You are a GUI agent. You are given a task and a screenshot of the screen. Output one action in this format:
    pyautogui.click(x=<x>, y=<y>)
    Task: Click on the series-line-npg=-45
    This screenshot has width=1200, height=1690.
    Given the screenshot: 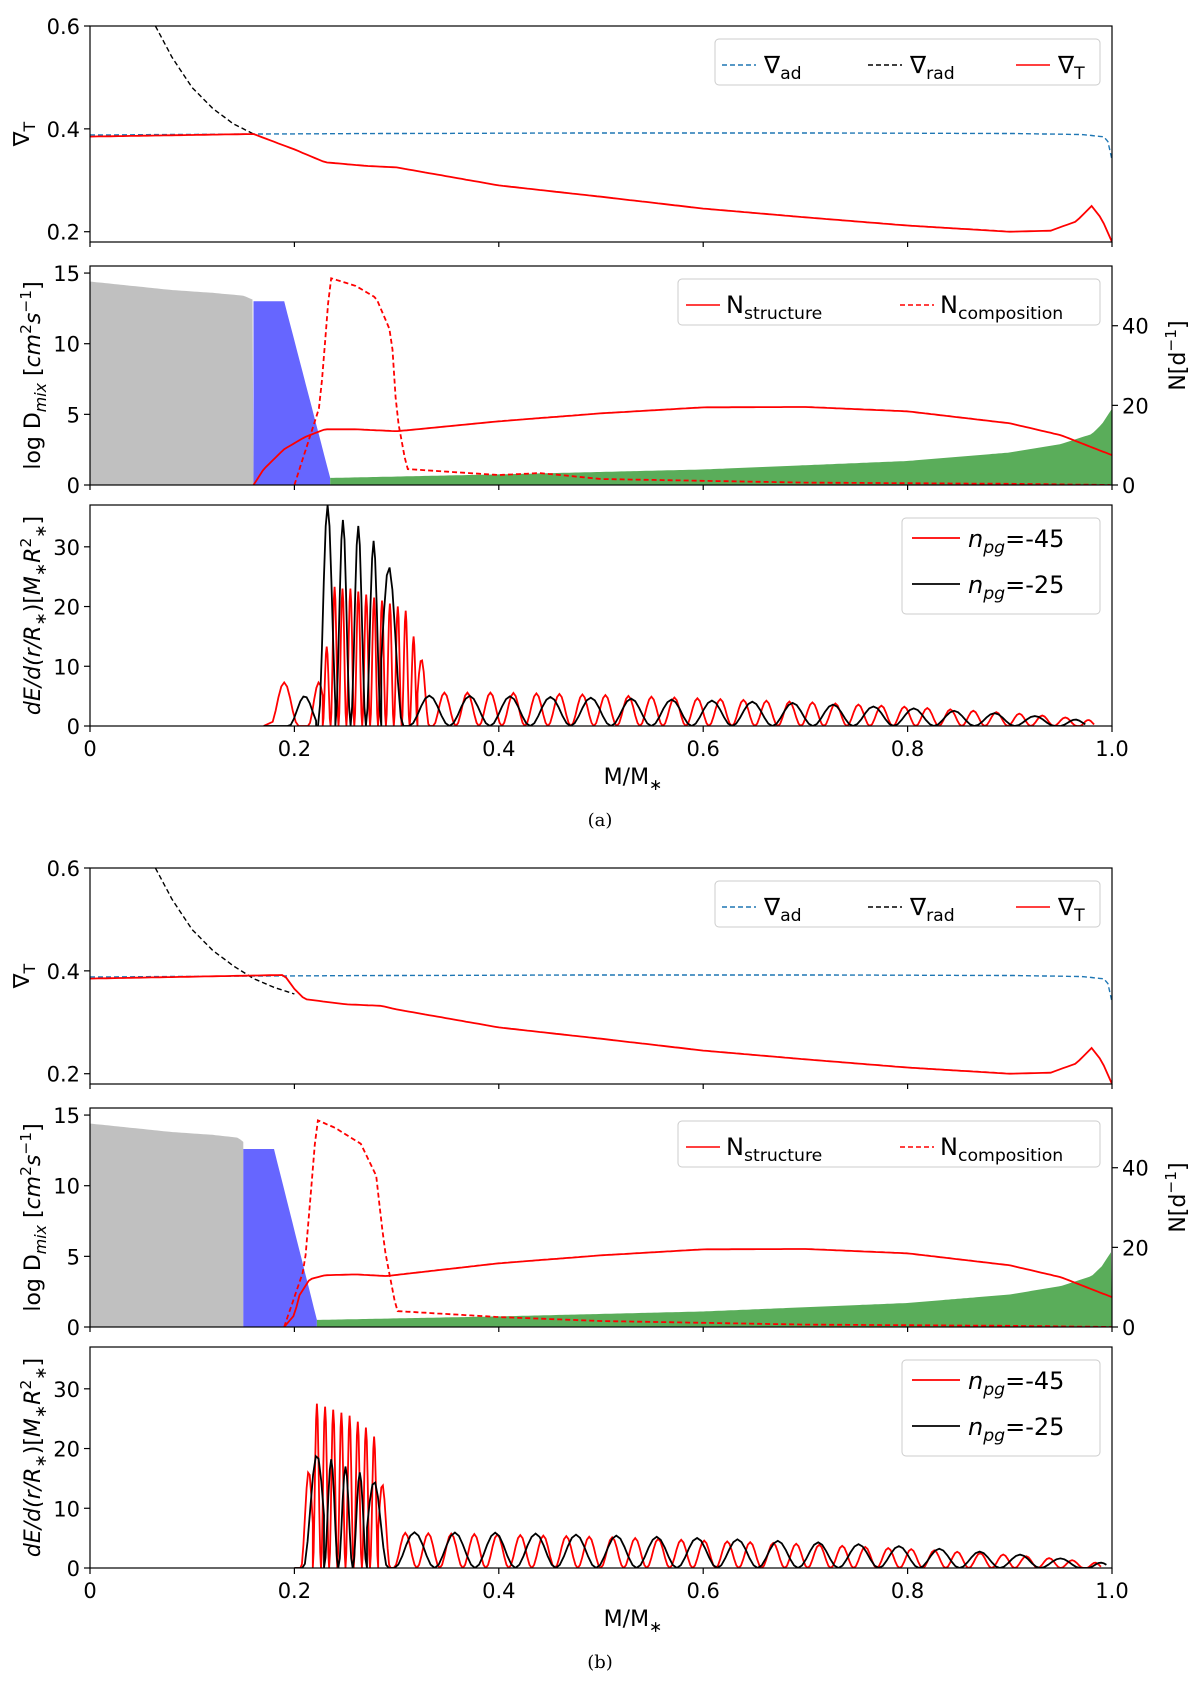 What is the action you would take?
    pyautogui.click(x=698, y=1485)
    